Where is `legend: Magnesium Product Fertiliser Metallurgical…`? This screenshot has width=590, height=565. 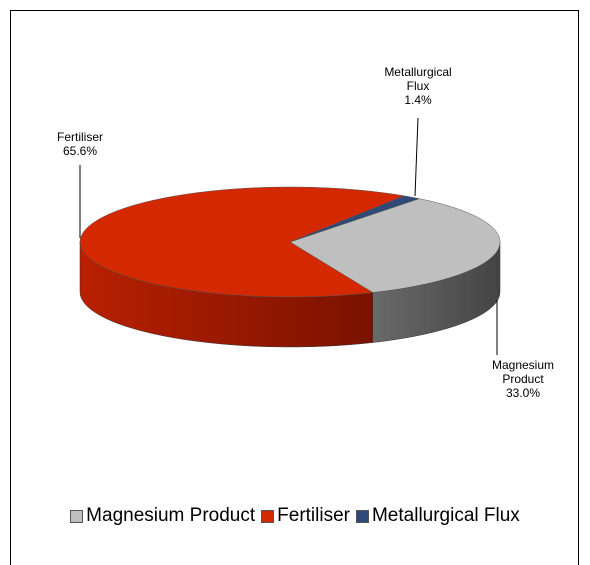
legend: Magnesium Product Fertiliser Metallurgical… is located at coordinates (295, 516).